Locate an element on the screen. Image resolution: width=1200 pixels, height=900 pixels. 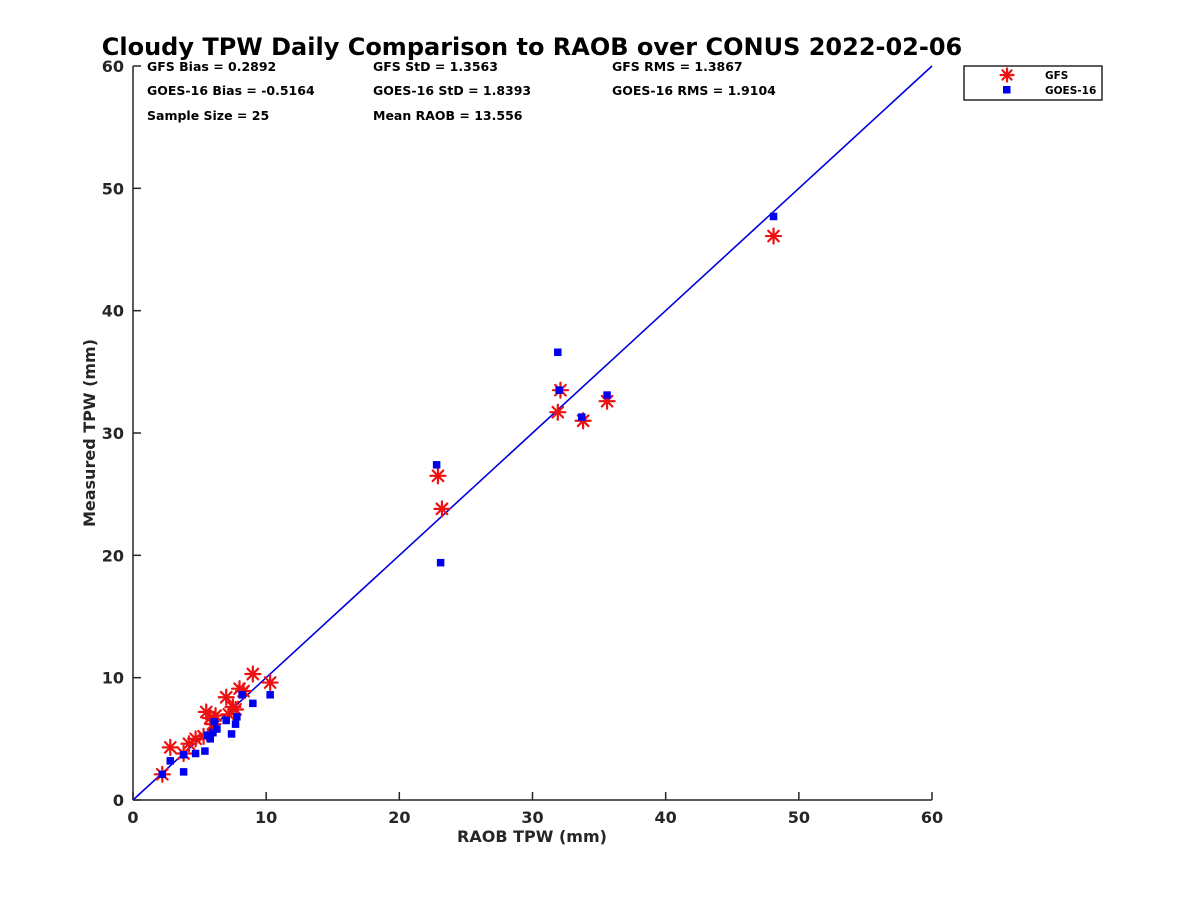
y-tick-label: 20 is located at coordinates (113, 555).